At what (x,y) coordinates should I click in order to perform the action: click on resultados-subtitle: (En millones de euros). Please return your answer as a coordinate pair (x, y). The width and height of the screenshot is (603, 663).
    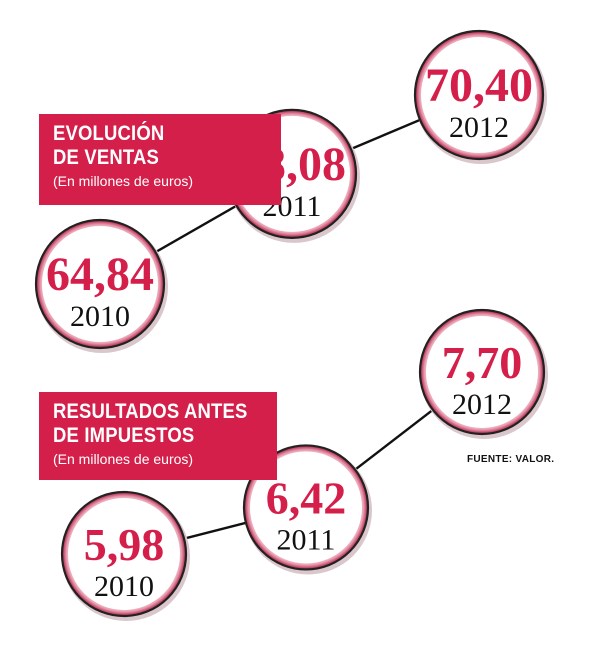
    Looking at the image, I should click on (123, 459).